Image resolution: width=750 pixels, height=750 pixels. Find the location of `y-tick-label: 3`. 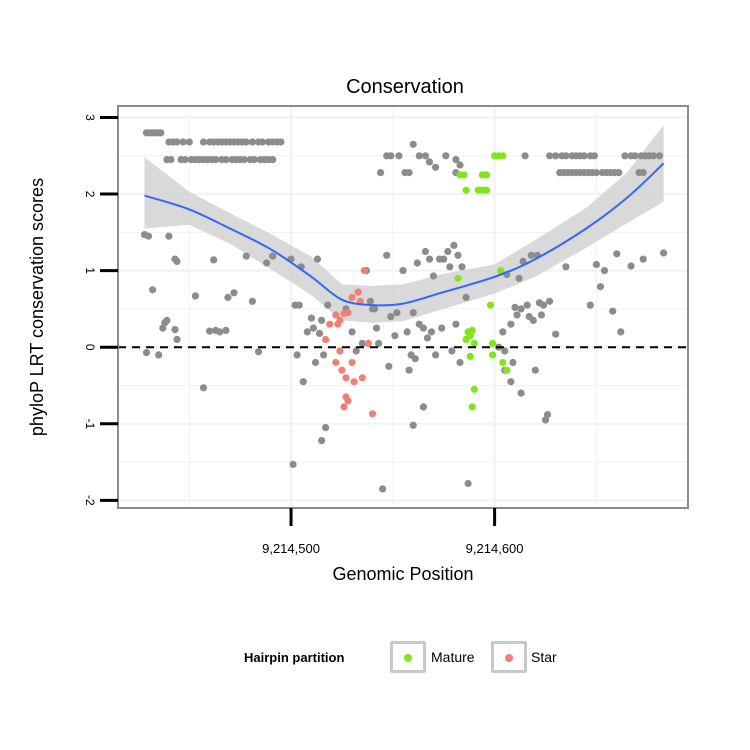

y-tick-label: 3 is located at coordinates (90, 117).